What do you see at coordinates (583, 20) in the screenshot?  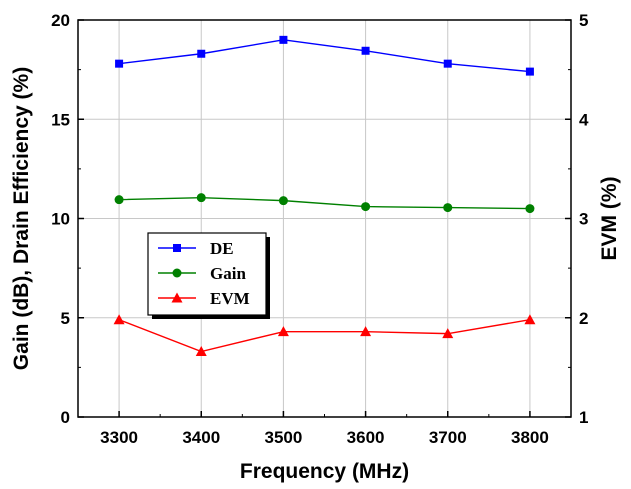 I see `y-right-tick-label: 5` at bounding box center [583, 20].